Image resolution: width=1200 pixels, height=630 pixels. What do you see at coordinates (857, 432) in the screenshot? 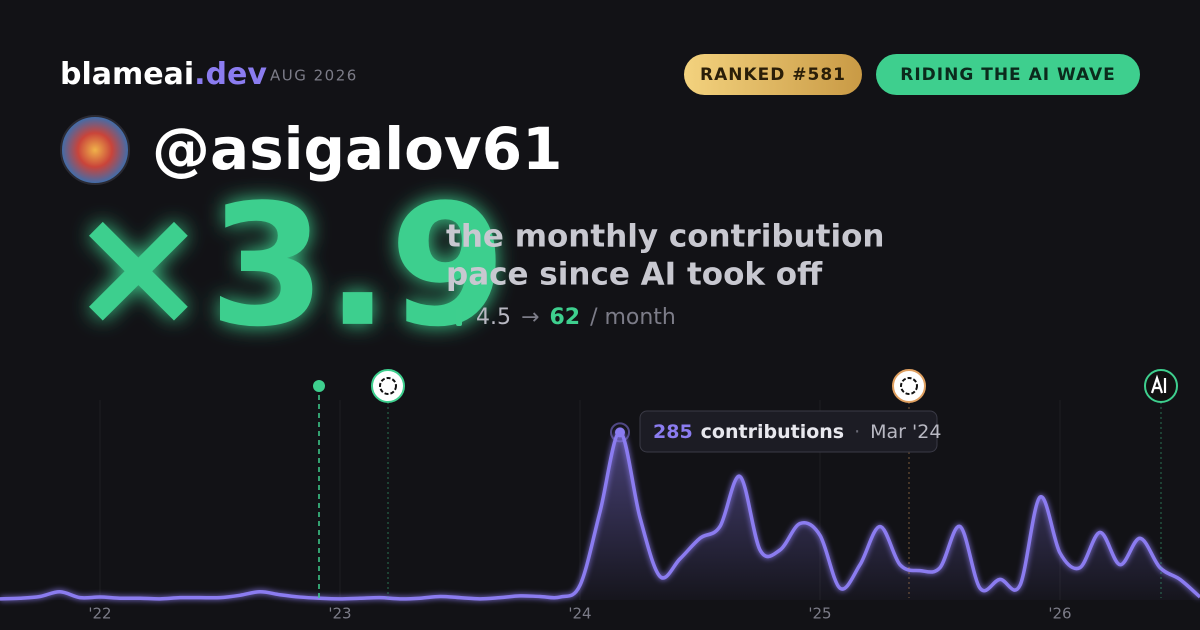
I see `tooltip-sep: ·` at bounding box center [857, 432].